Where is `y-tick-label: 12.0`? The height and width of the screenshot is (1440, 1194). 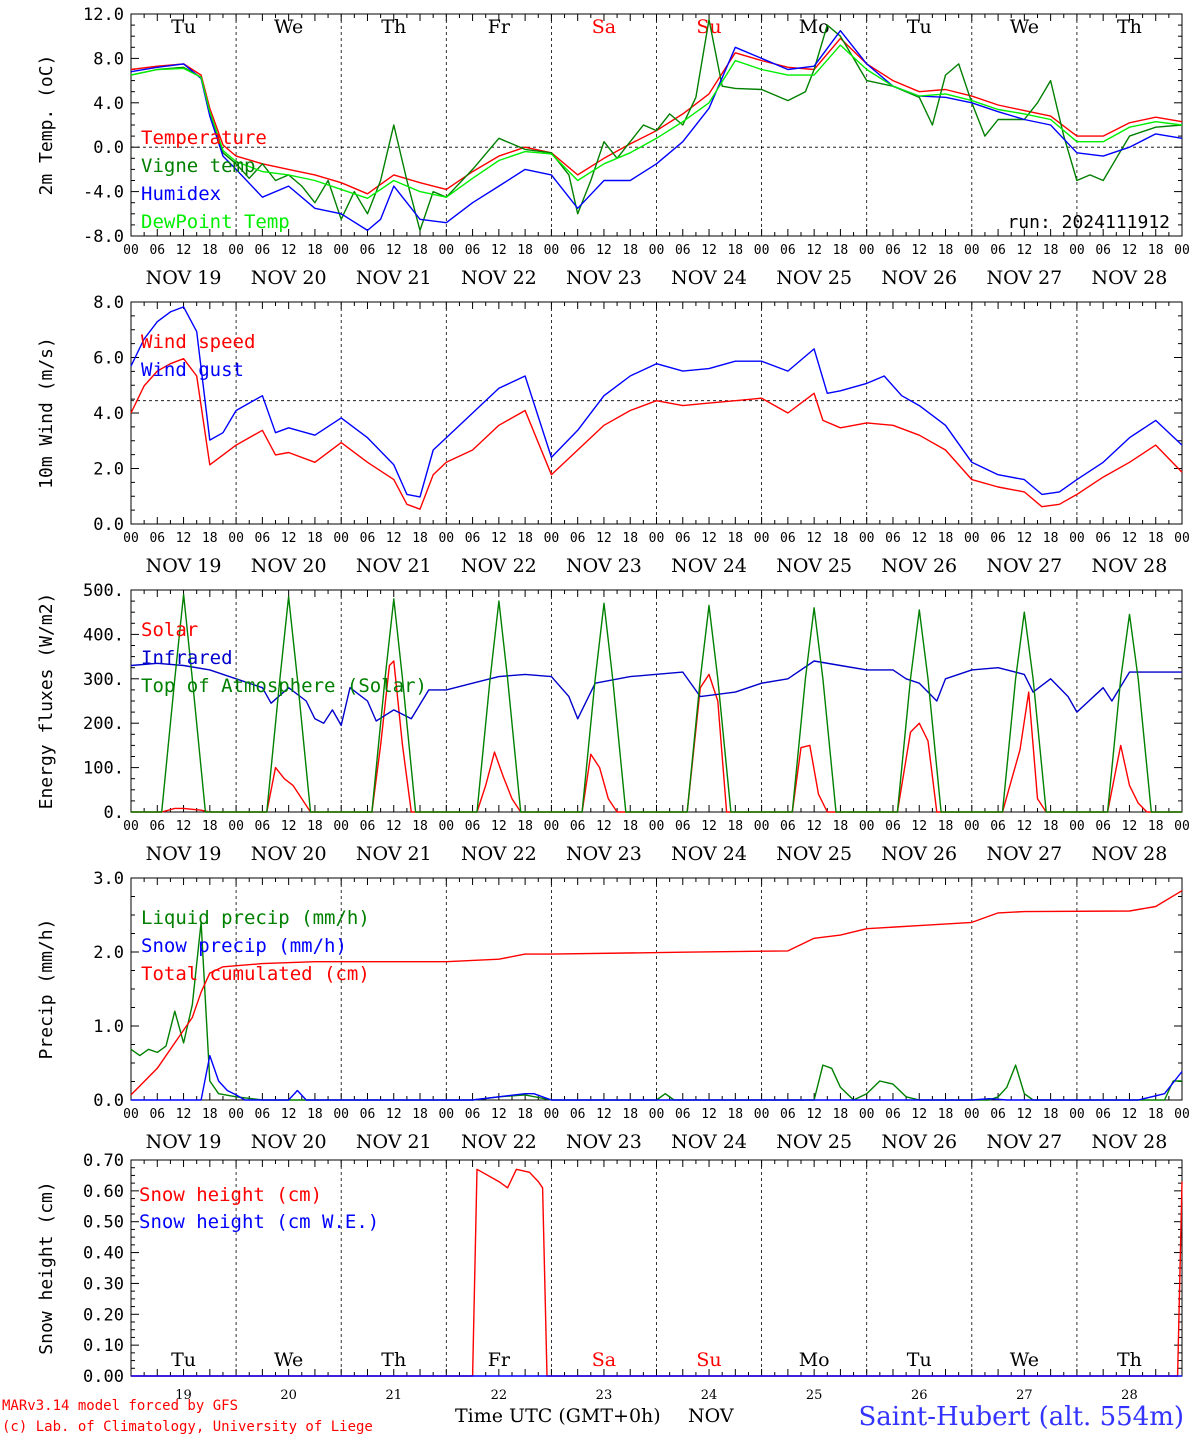
y-tick-label: 12.0 is located at coordinates (103, 15).